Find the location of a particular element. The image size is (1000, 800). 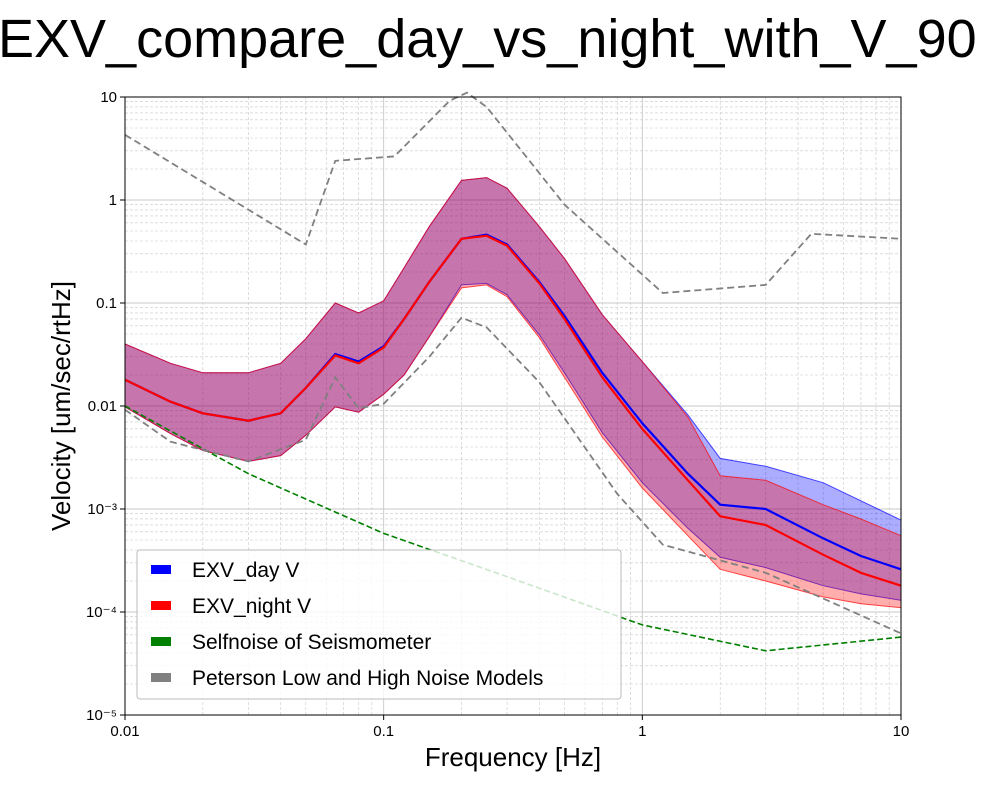

y-axis-label: Velocity [um/sec/rtHz] is located at coordinates (61, 406).